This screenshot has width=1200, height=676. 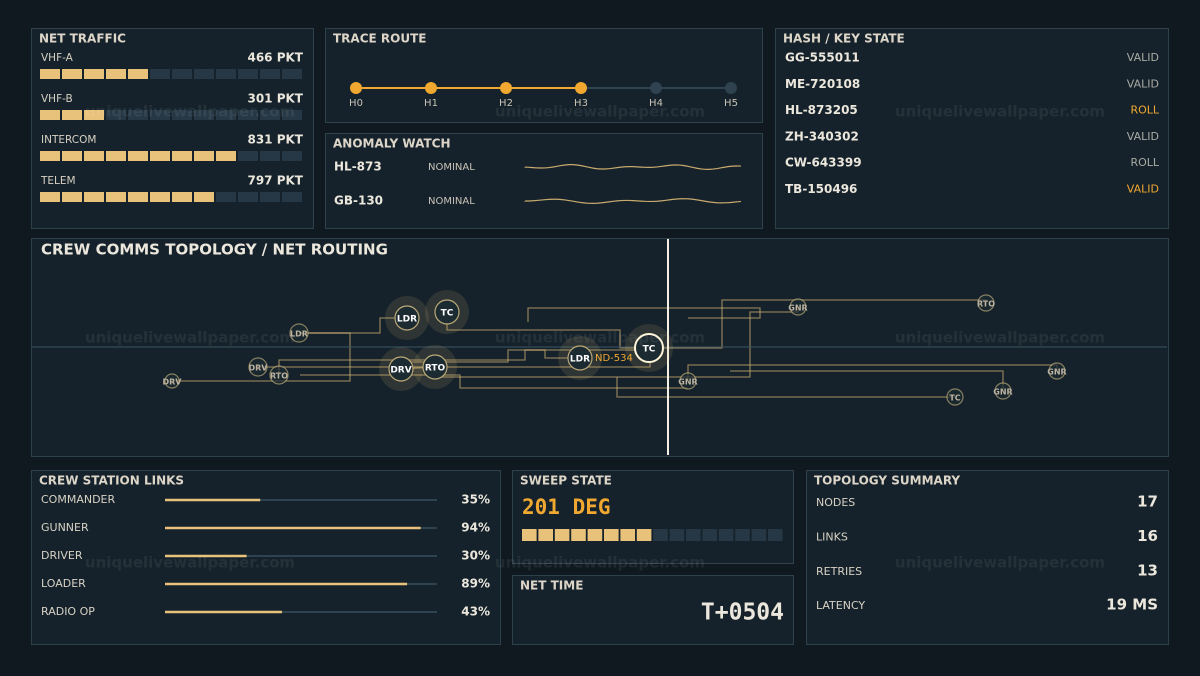 I want to click on panel, so click(x=544, y=75).